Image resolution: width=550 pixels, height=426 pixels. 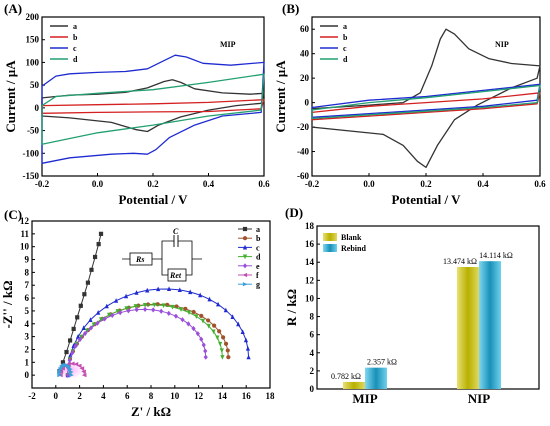 What do you see at coordinates (103, 396) in the screenshot?
I see `x-tick-label: 4` at bounding box center [103, 396].